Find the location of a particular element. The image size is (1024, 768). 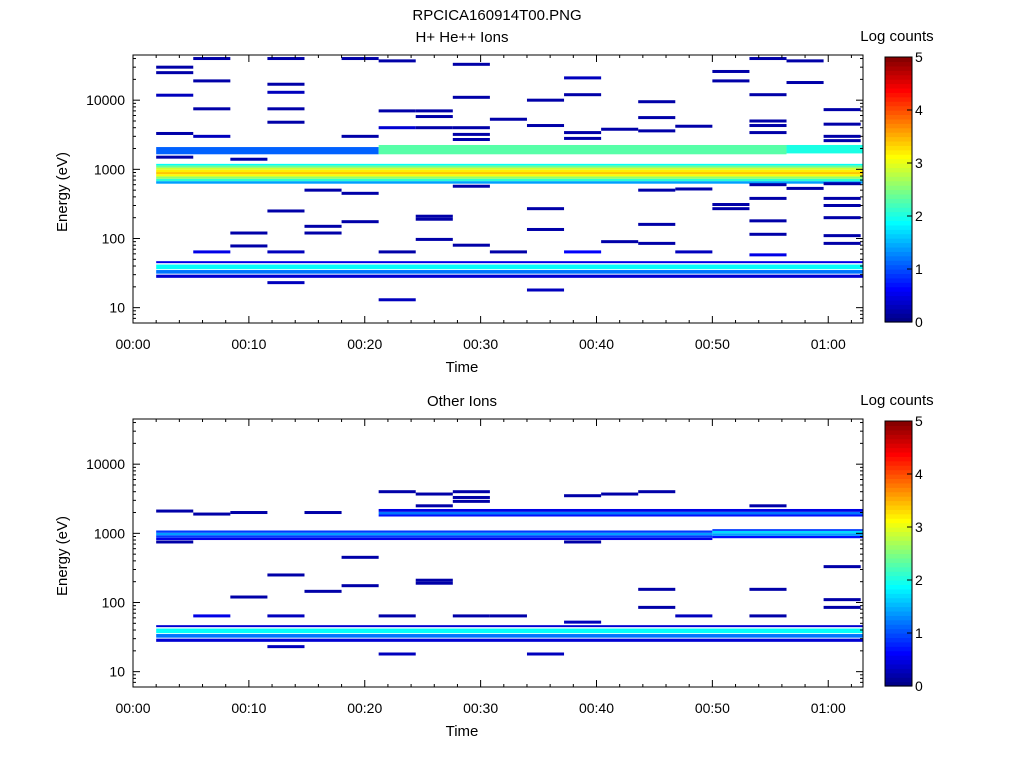

colorbar: 0 1 2 3 4 5 Log counts is located at coordinates (896, 543).